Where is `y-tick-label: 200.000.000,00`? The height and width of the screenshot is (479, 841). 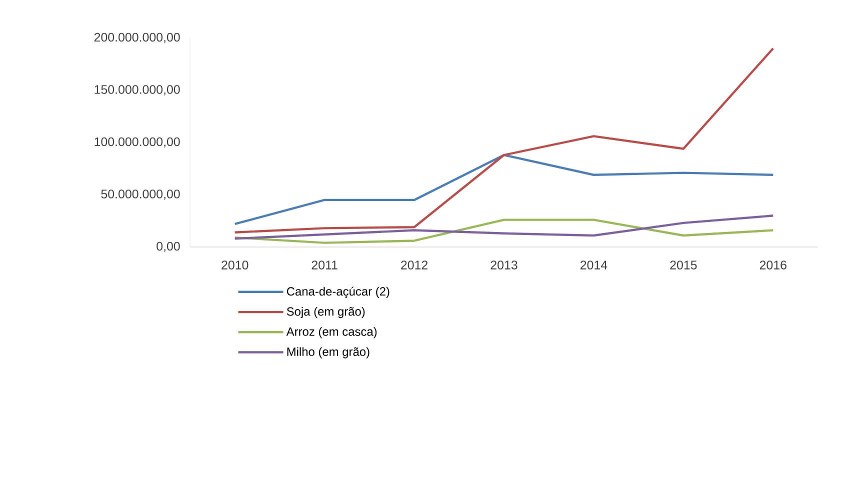
y-tick-label: 200.000.000,00 is located at coordinates (137, 38).